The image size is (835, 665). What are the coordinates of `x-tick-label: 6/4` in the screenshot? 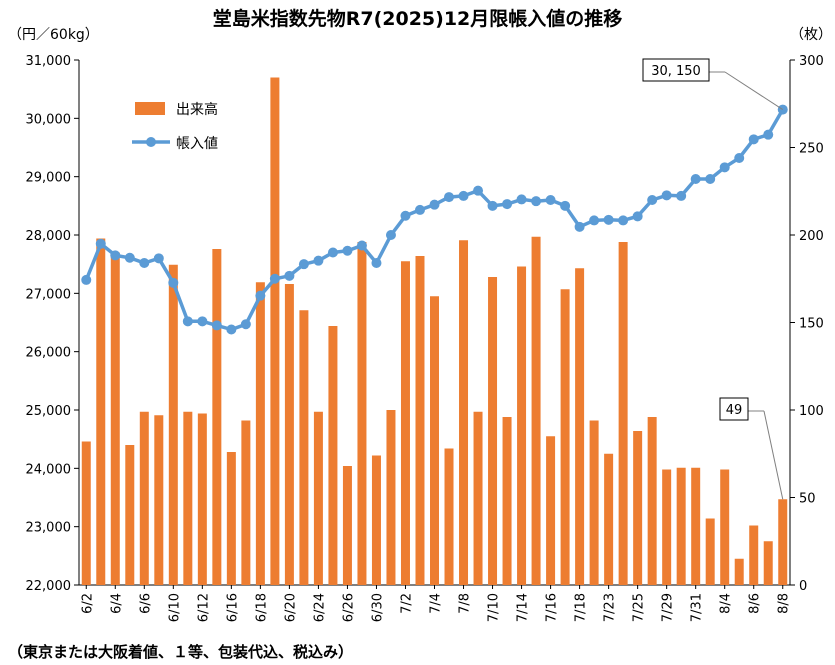 It's located at (116, 603).